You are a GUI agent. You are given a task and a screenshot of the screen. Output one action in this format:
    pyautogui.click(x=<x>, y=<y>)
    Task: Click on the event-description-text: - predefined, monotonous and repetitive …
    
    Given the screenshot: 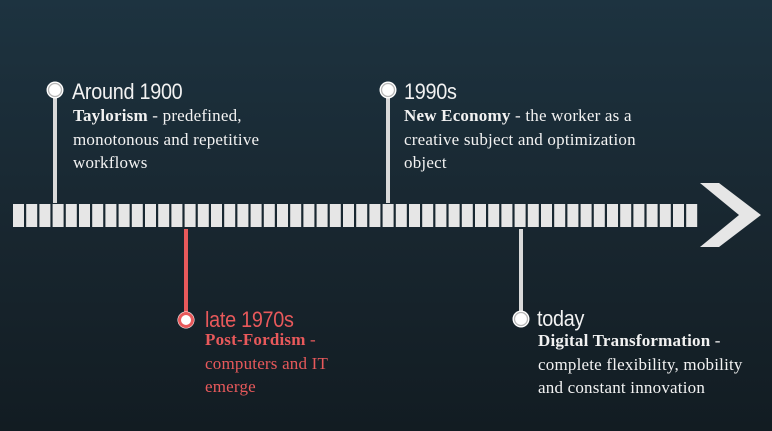 What is the action you would take?
    pyautogui.click(x=166, y=139)
    